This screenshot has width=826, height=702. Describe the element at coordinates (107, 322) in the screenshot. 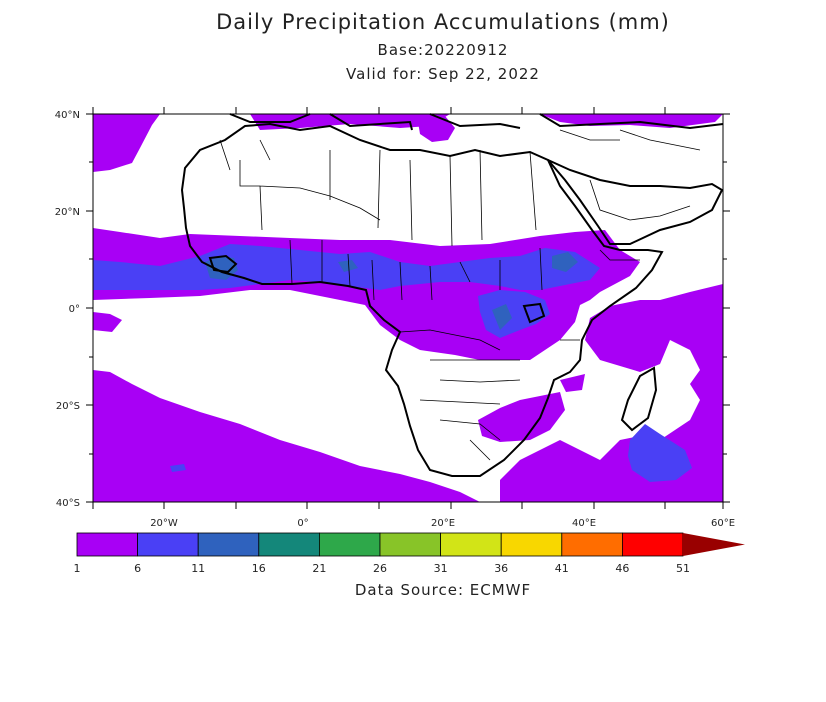

I see `rain-region-equatorial-atlantic` at that location.